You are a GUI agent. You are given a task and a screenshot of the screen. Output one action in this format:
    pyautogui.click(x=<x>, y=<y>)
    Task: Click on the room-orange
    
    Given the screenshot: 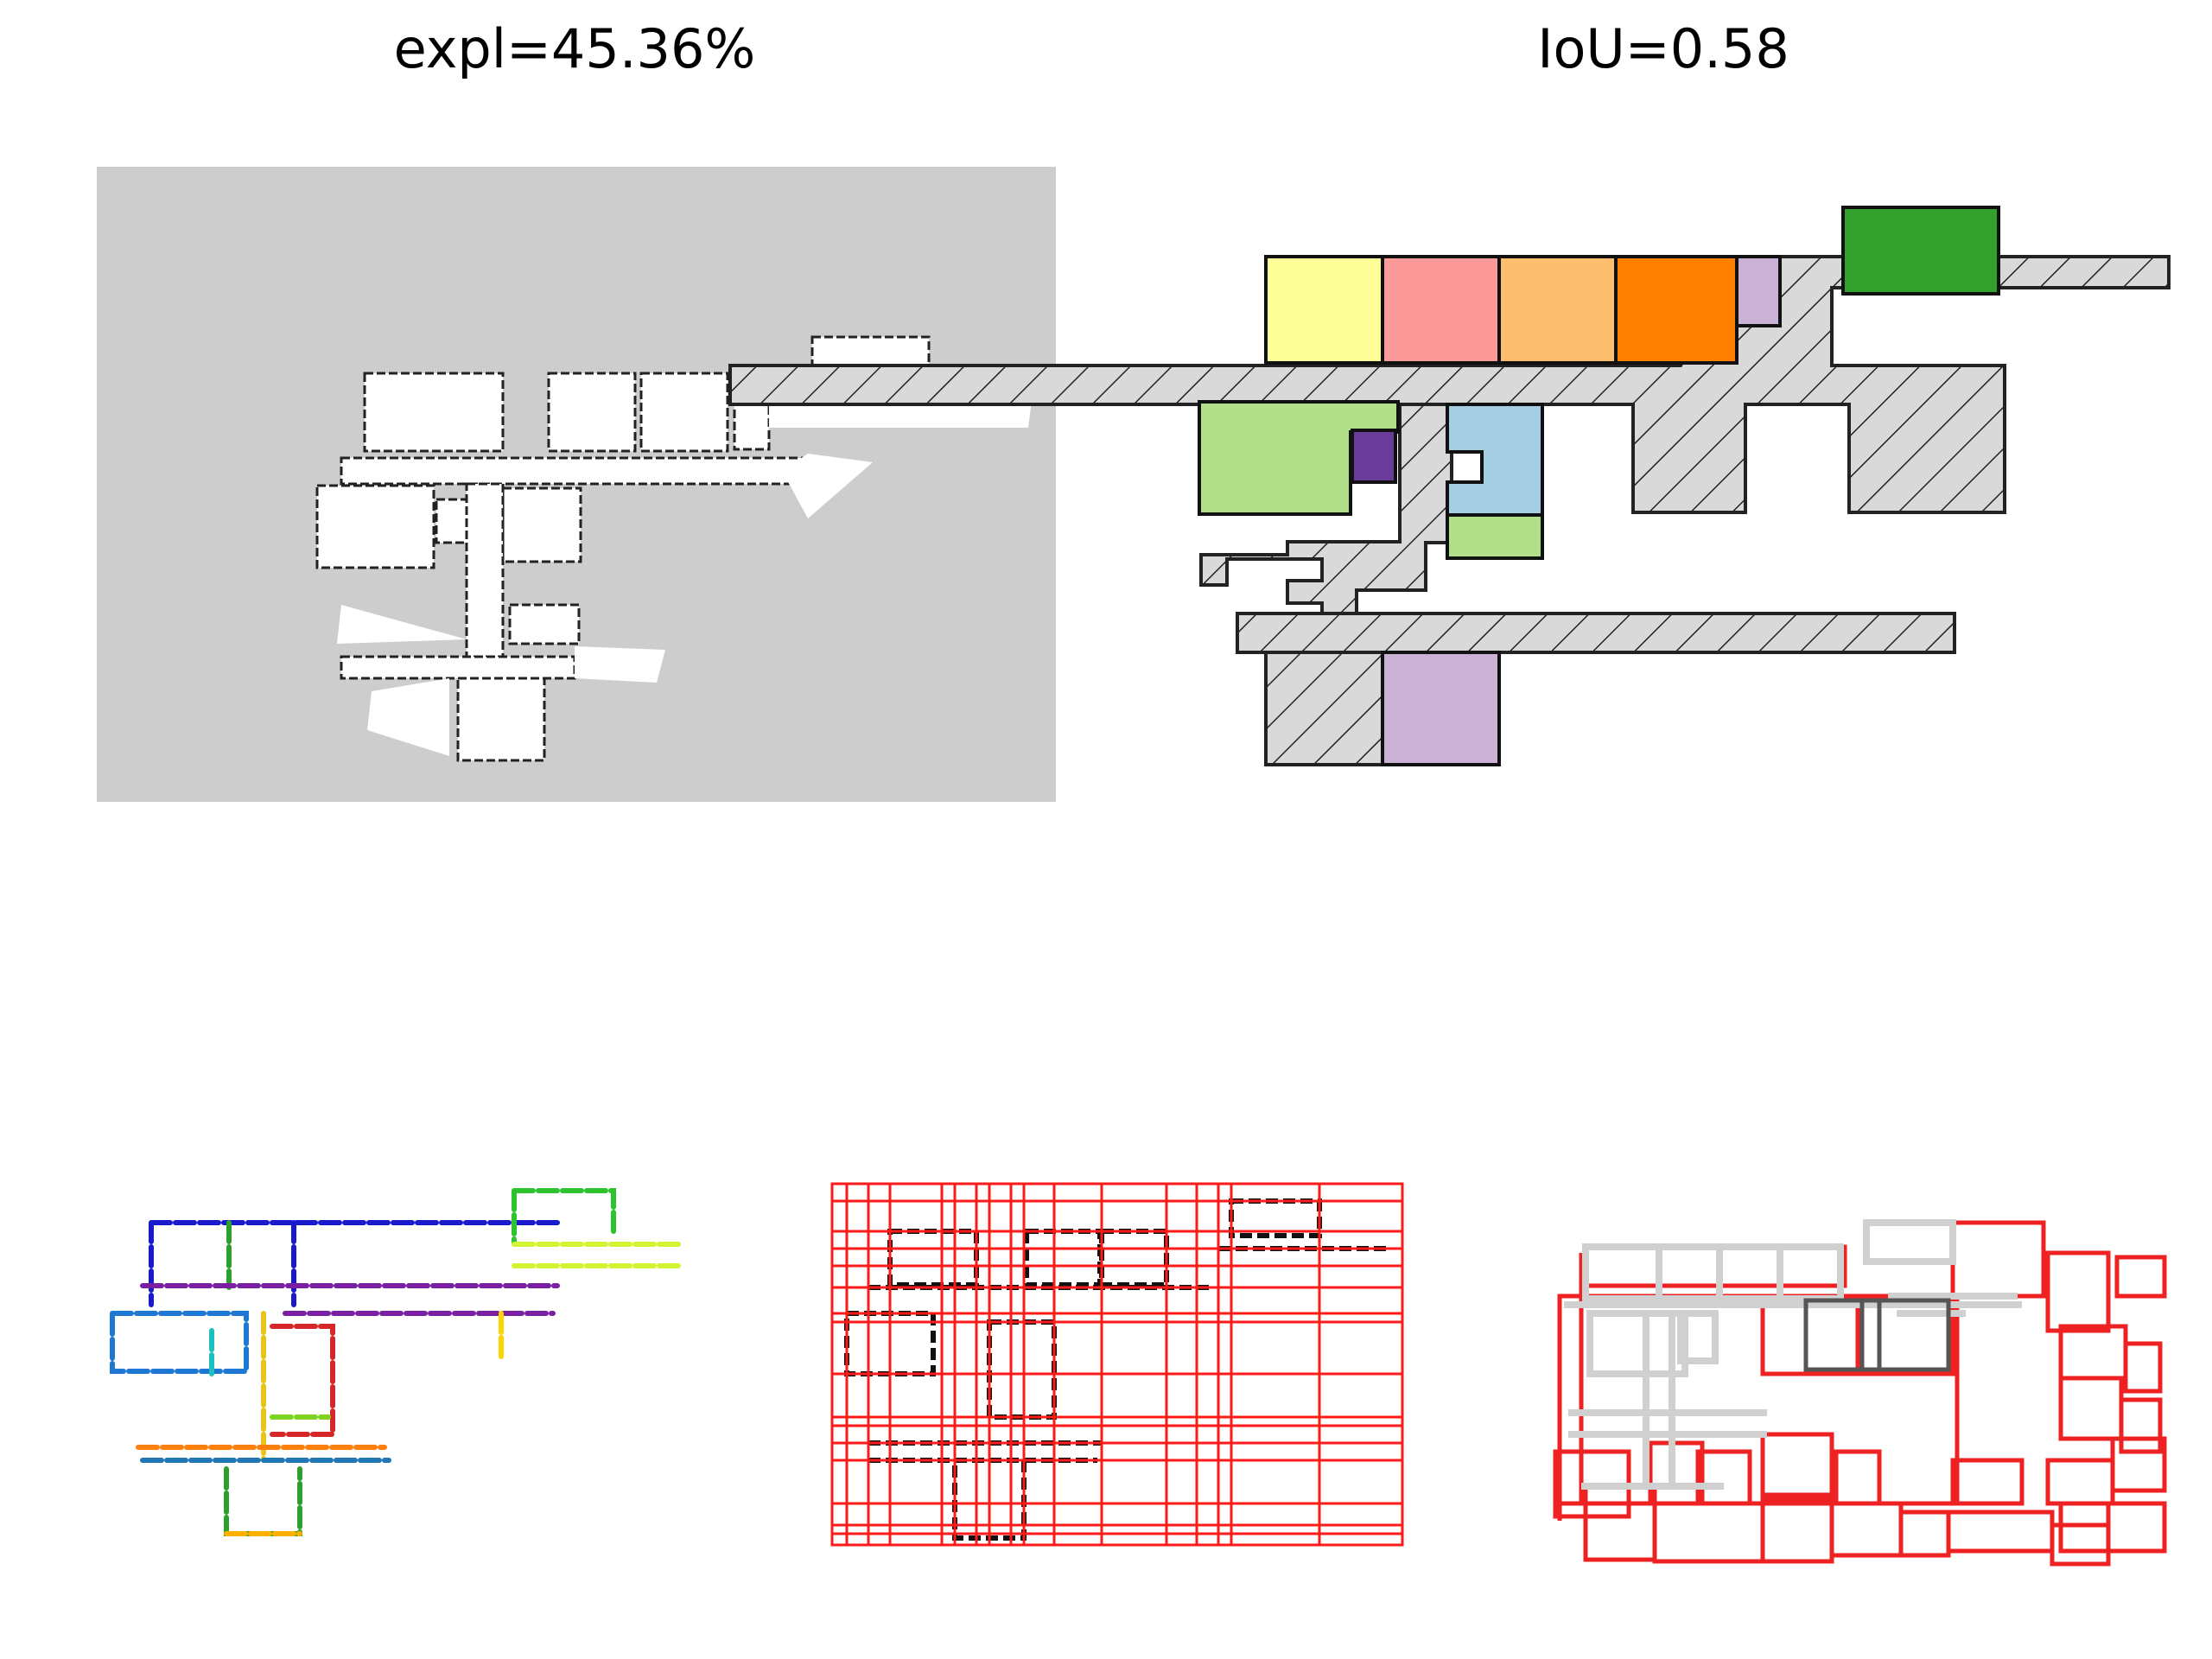 What is the action you would take?
    pyautogui.click(x=1676, y=310)
    